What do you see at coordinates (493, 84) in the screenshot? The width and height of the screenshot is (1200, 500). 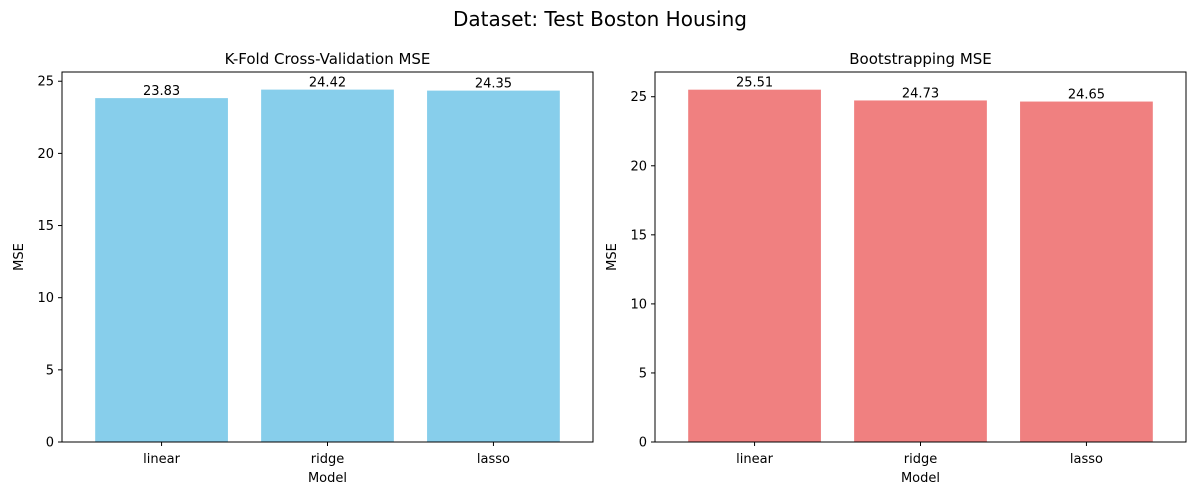 I see `value-label-lasso: 24.35` at bounding box center [493, 84].